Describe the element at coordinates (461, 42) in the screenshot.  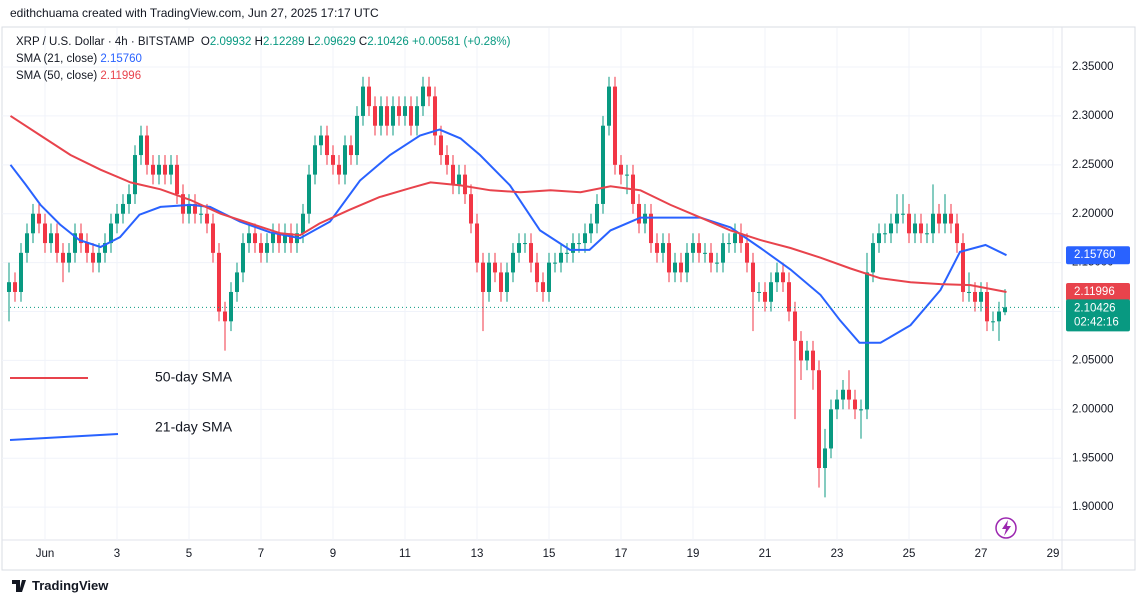
I see `change: +0.00581 (+0.28%)` at that location.